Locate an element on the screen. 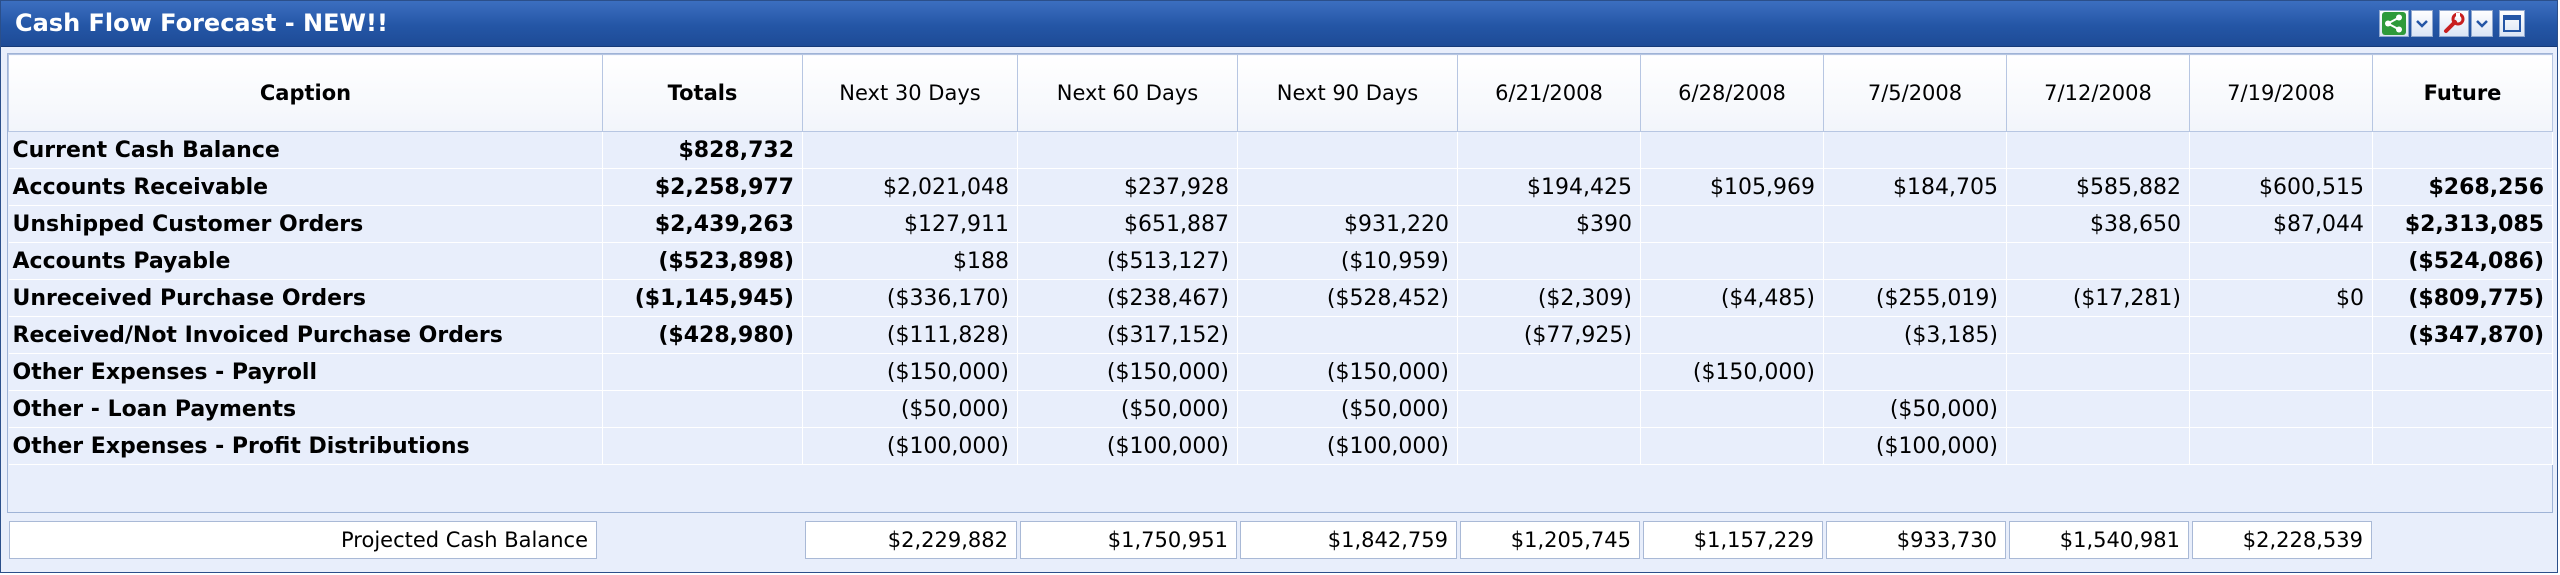 The width and height of the screenshot is (2560, 575). table-cell: $105,969 is located at coordinates (1732, 187).